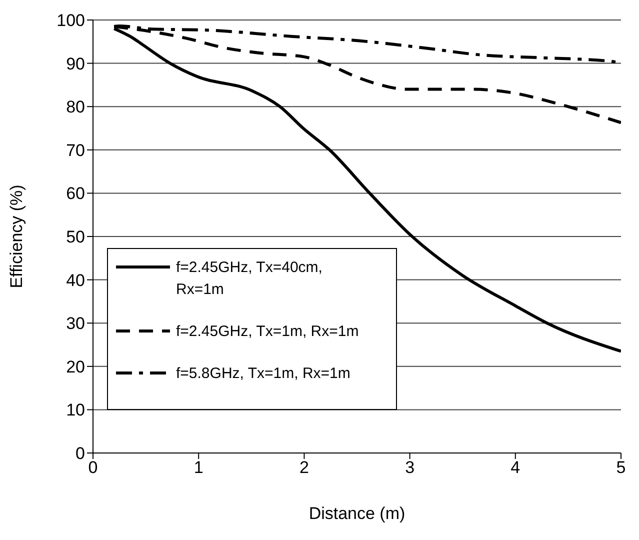 The width and height of the screenshot is (639, 540). I want to click on x-tick-label: 1, so click(199, 468).